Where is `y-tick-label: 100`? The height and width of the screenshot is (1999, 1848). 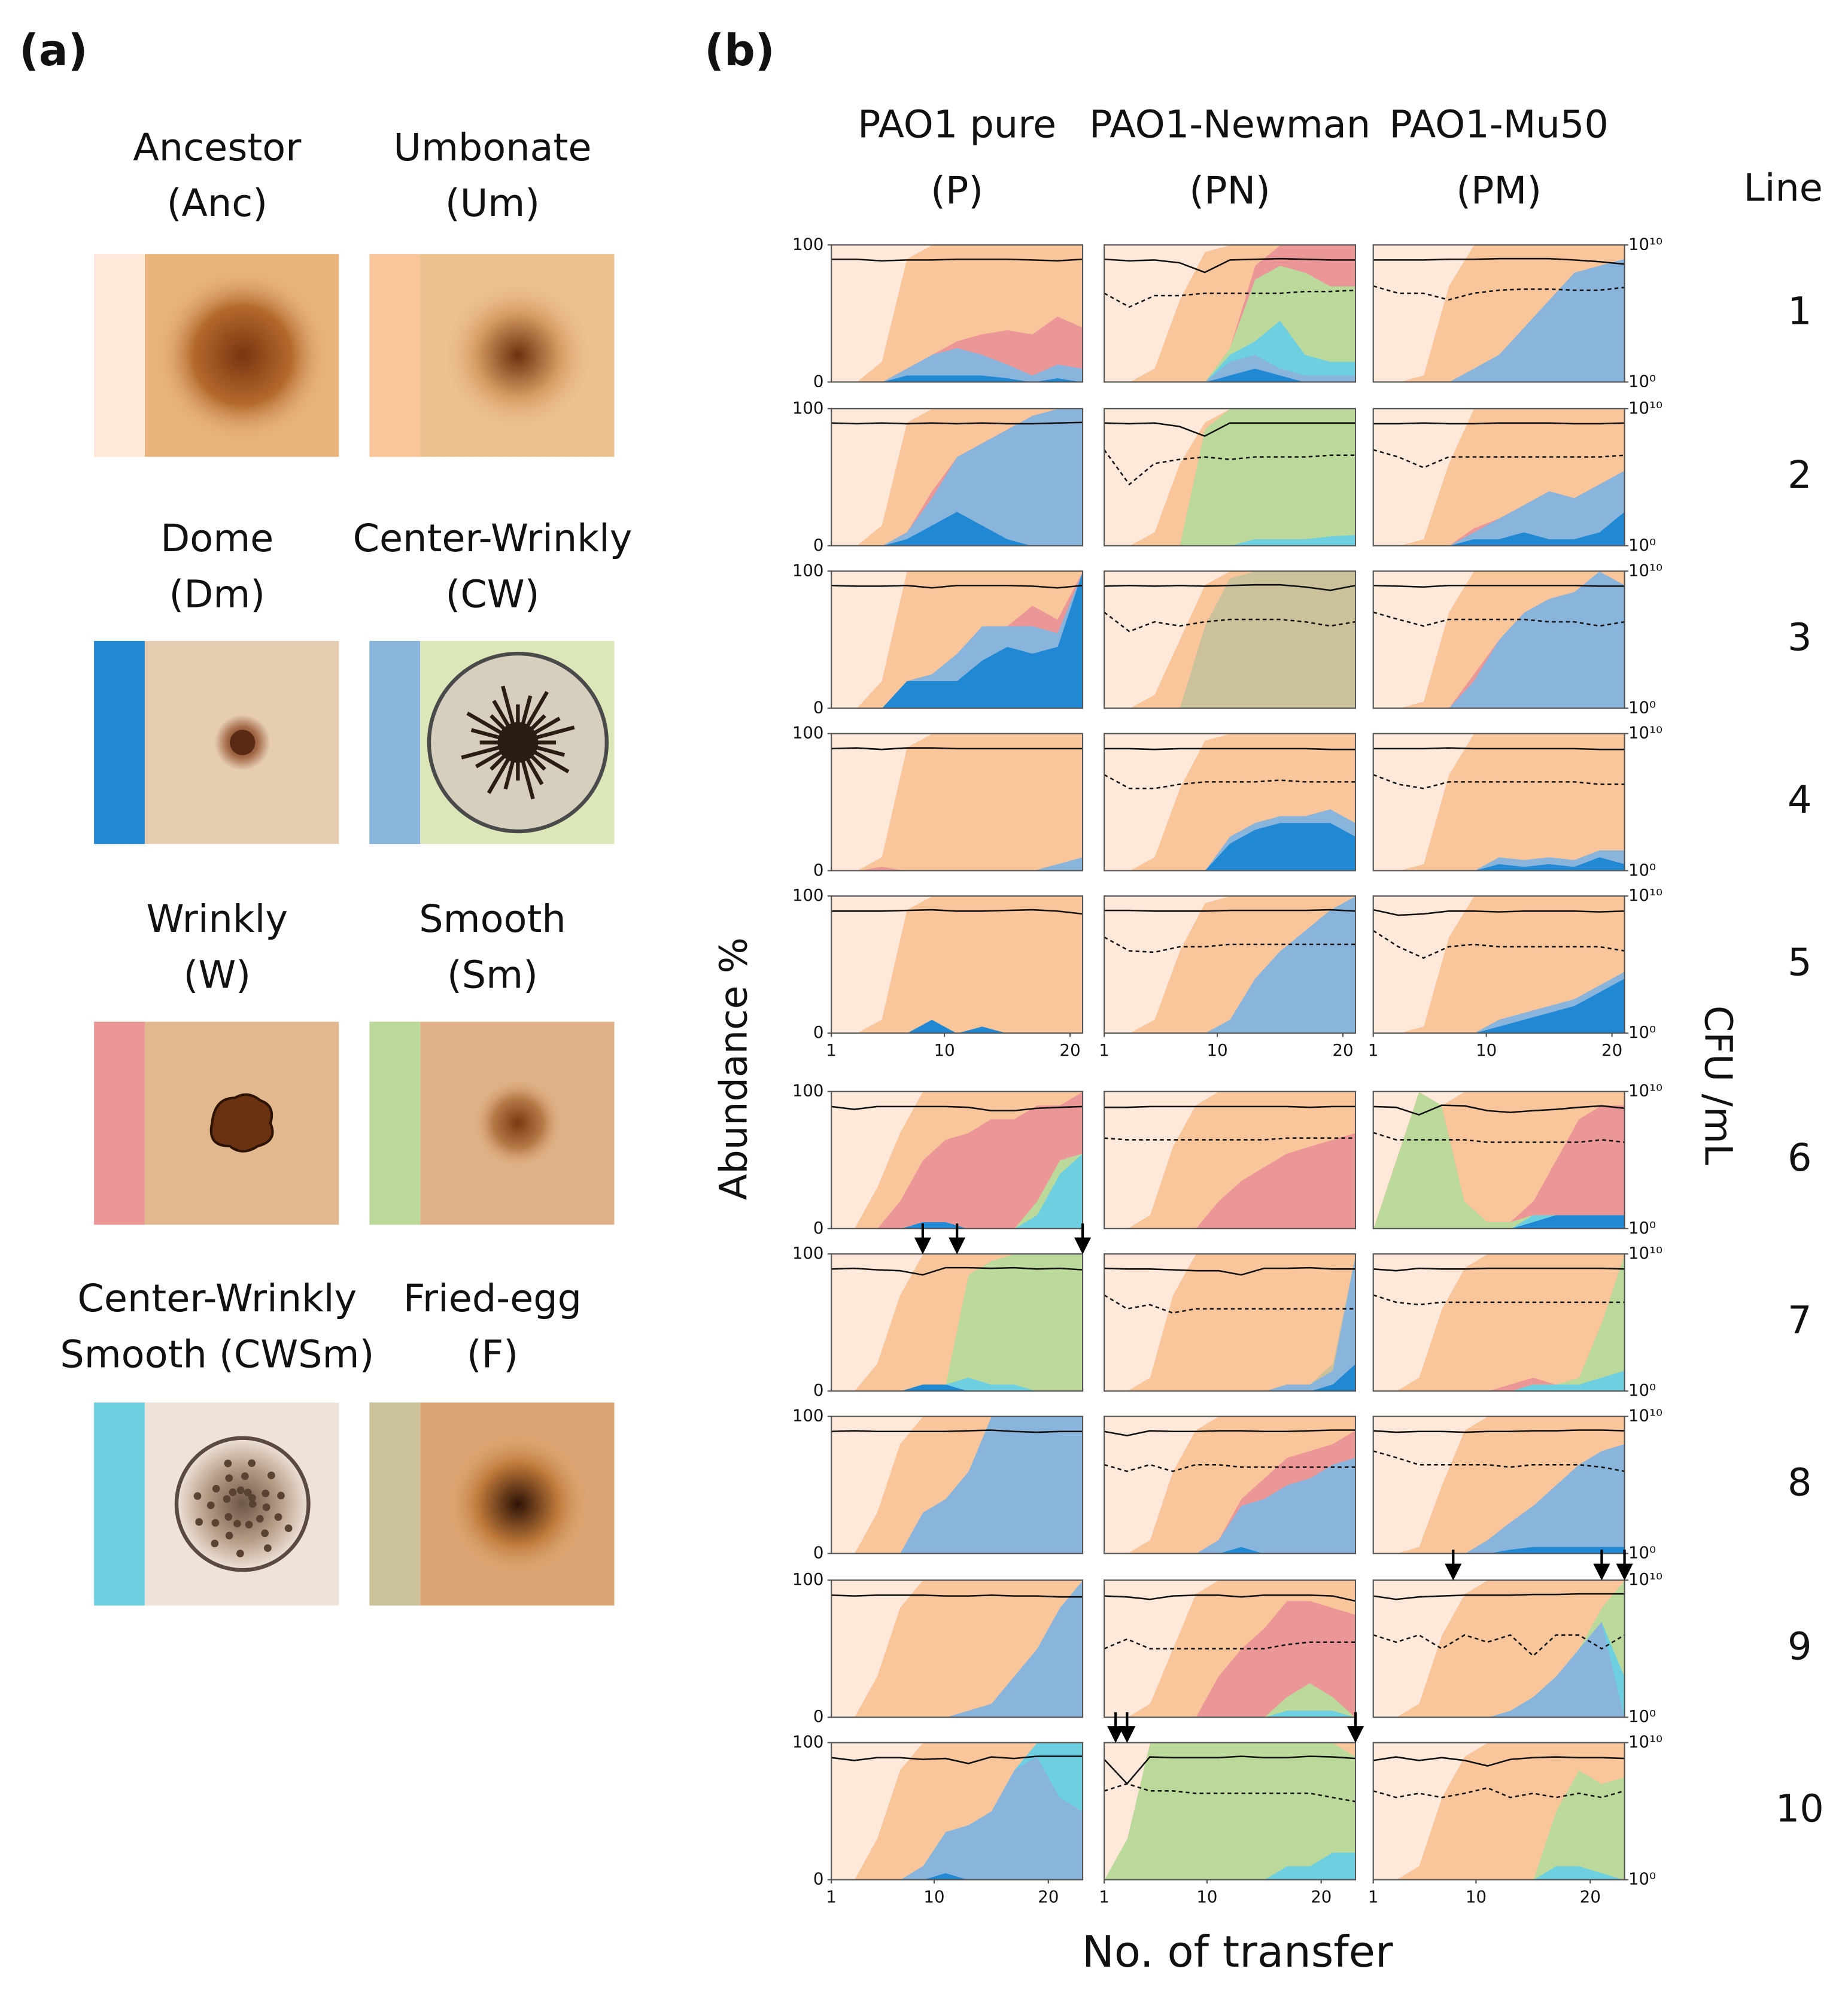
y-tick-label: 100 is located at coordinates (808, 245).